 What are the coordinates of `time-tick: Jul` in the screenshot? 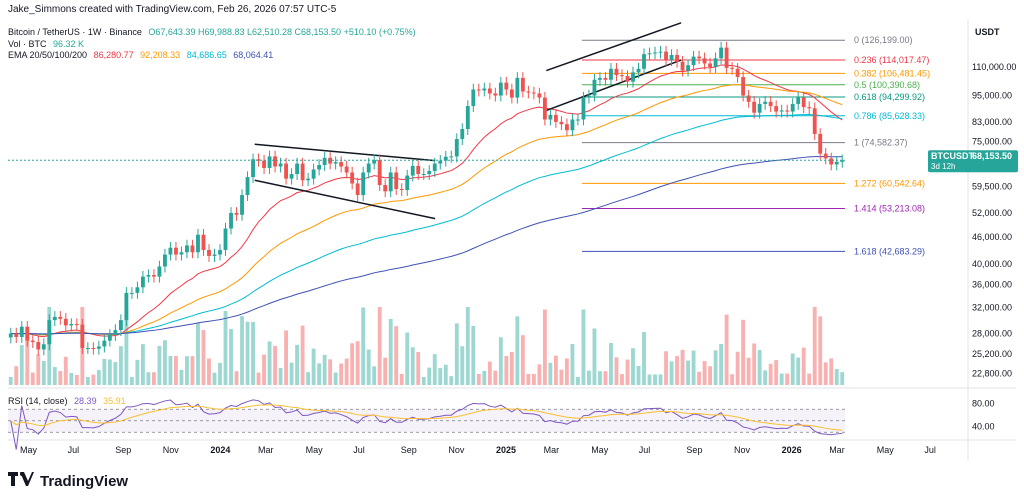 It's located at (645, 450).